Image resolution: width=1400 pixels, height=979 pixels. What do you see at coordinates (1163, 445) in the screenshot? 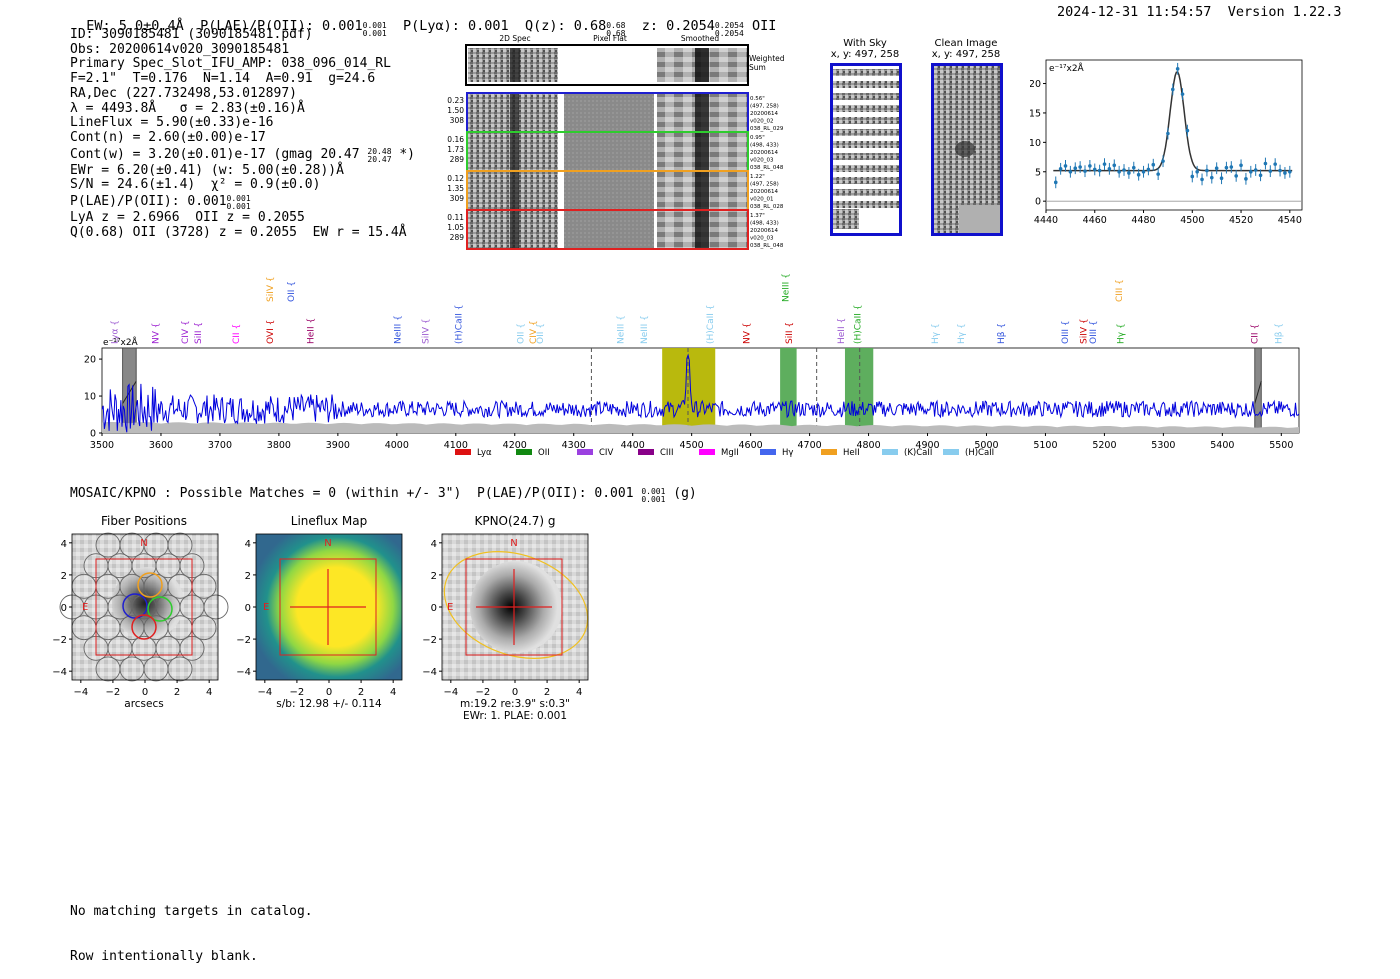
I see `spectrum-xtick-label: 5300` at bounding box center [1163, 445].